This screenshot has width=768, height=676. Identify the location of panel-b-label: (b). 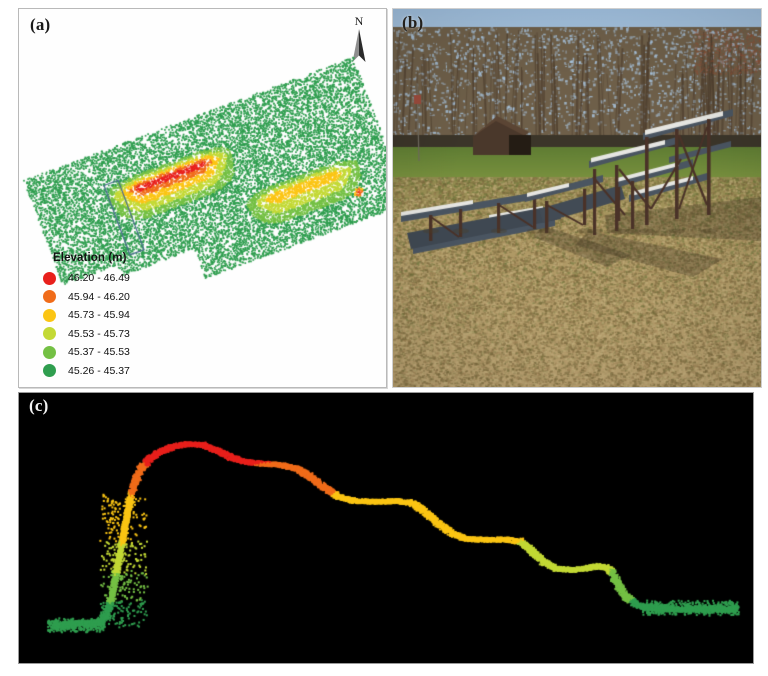
(413, 22).